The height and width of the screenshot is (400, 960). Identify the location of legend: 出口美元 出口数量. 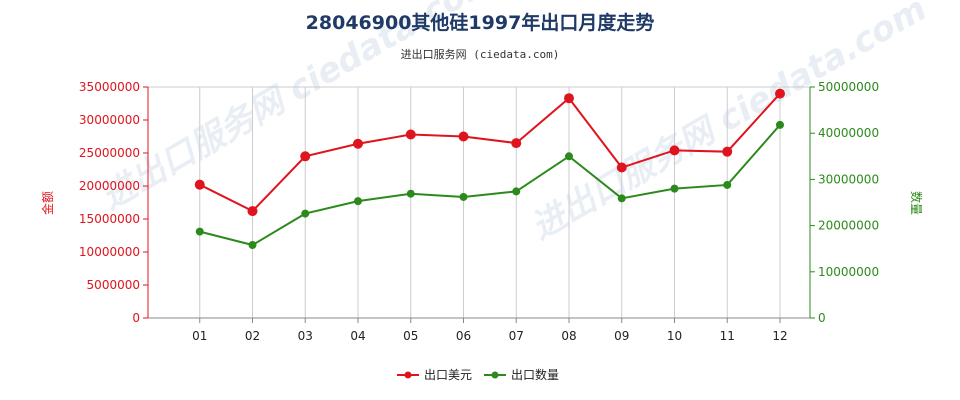
(478, 374).